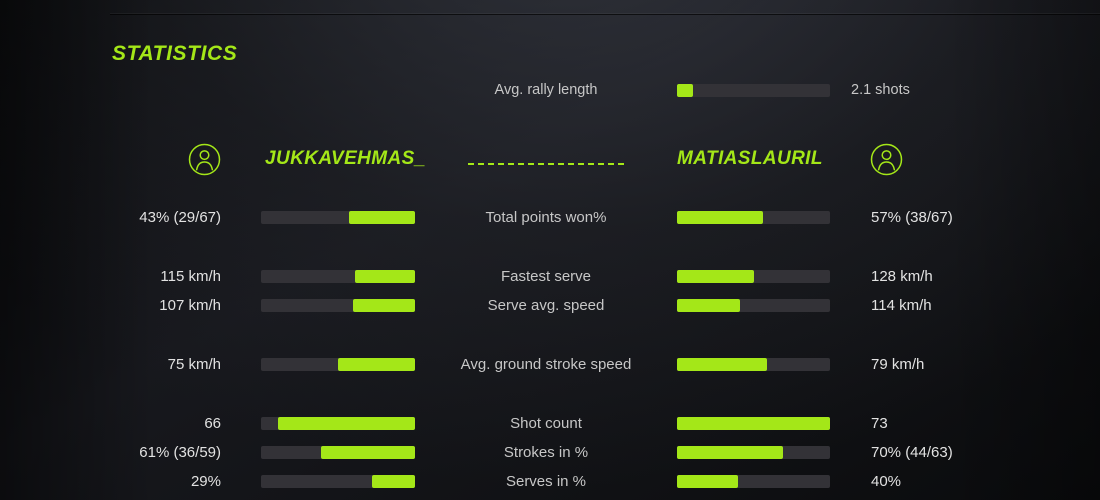 The image size is (1100, 500). Describe the element at coordinates (750, 158) in the screenshot. I see `player-name-right: MATIASLAURIL` at that location.